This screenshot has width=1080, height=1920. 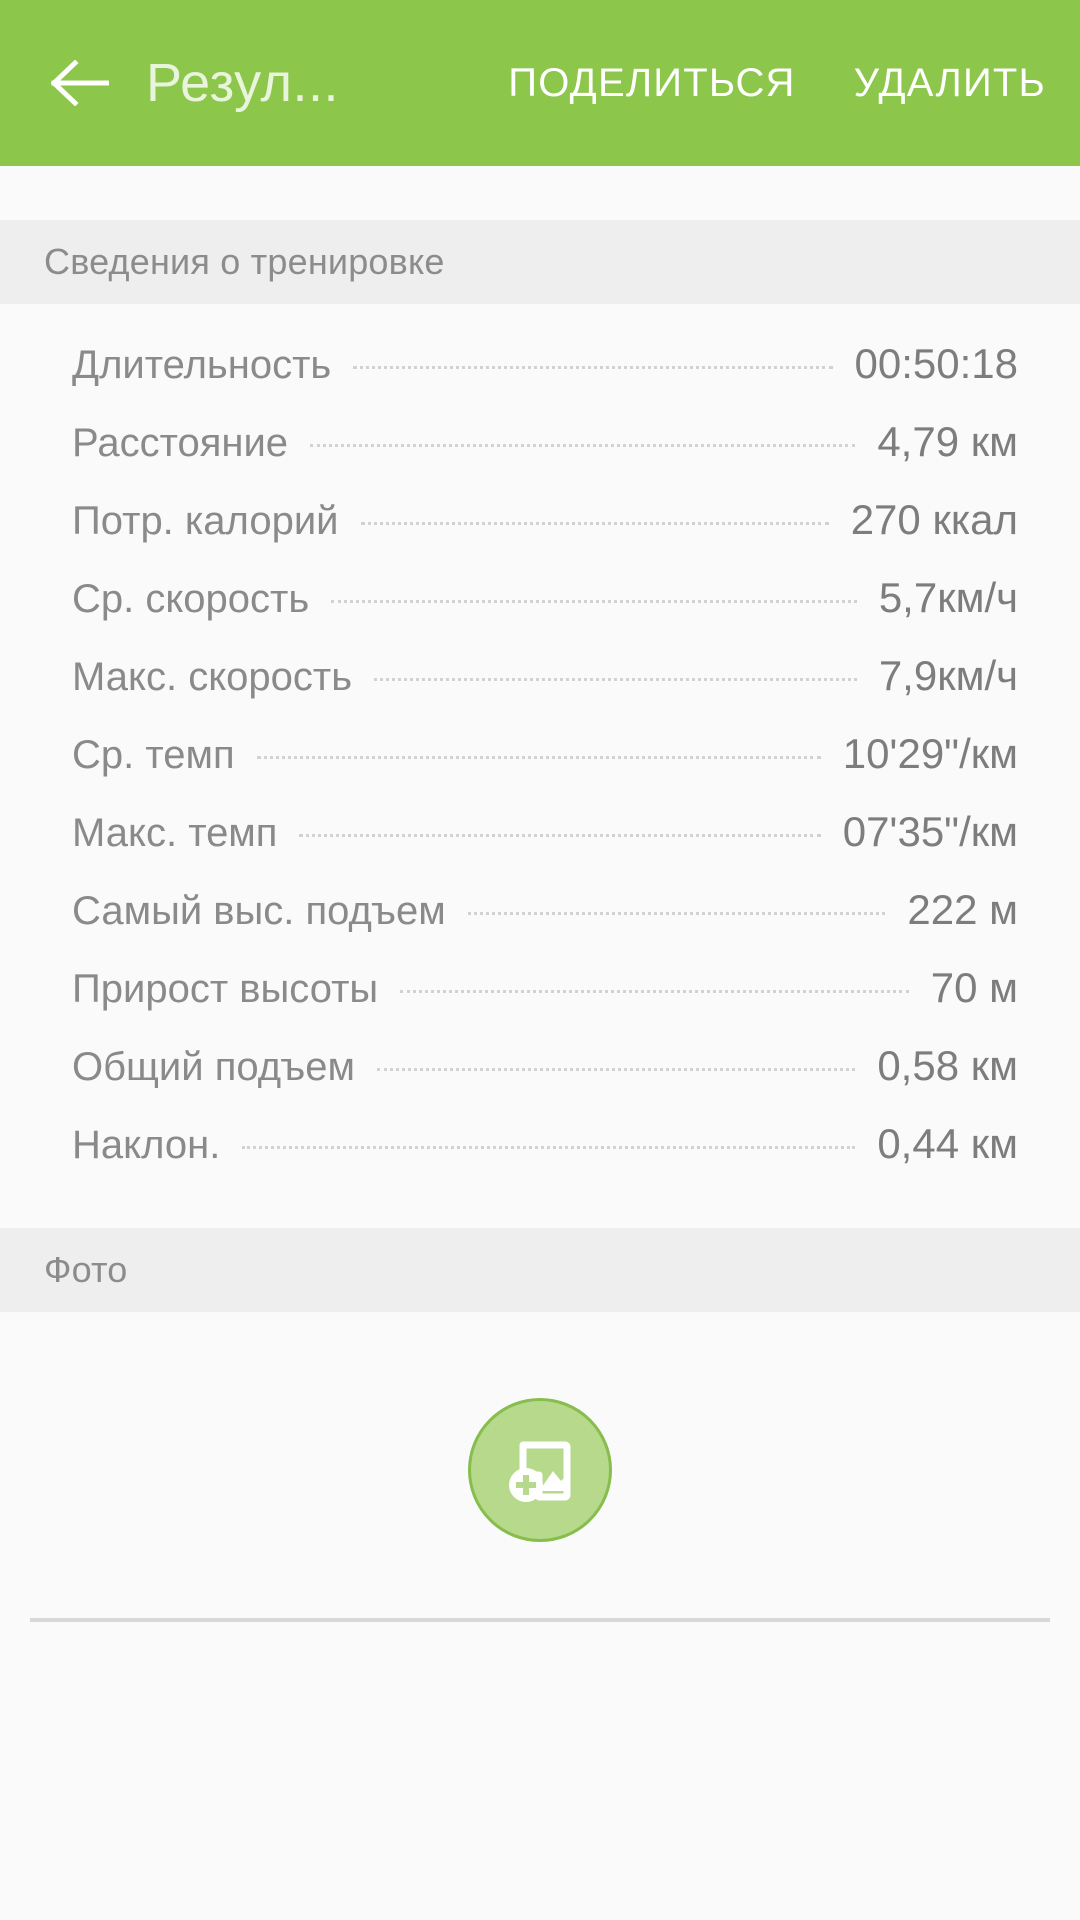 What do you see at coordinates (947, 441) in the screenshot?
I see `stat-value: 4,79 км` at bounding box center [947, 441].